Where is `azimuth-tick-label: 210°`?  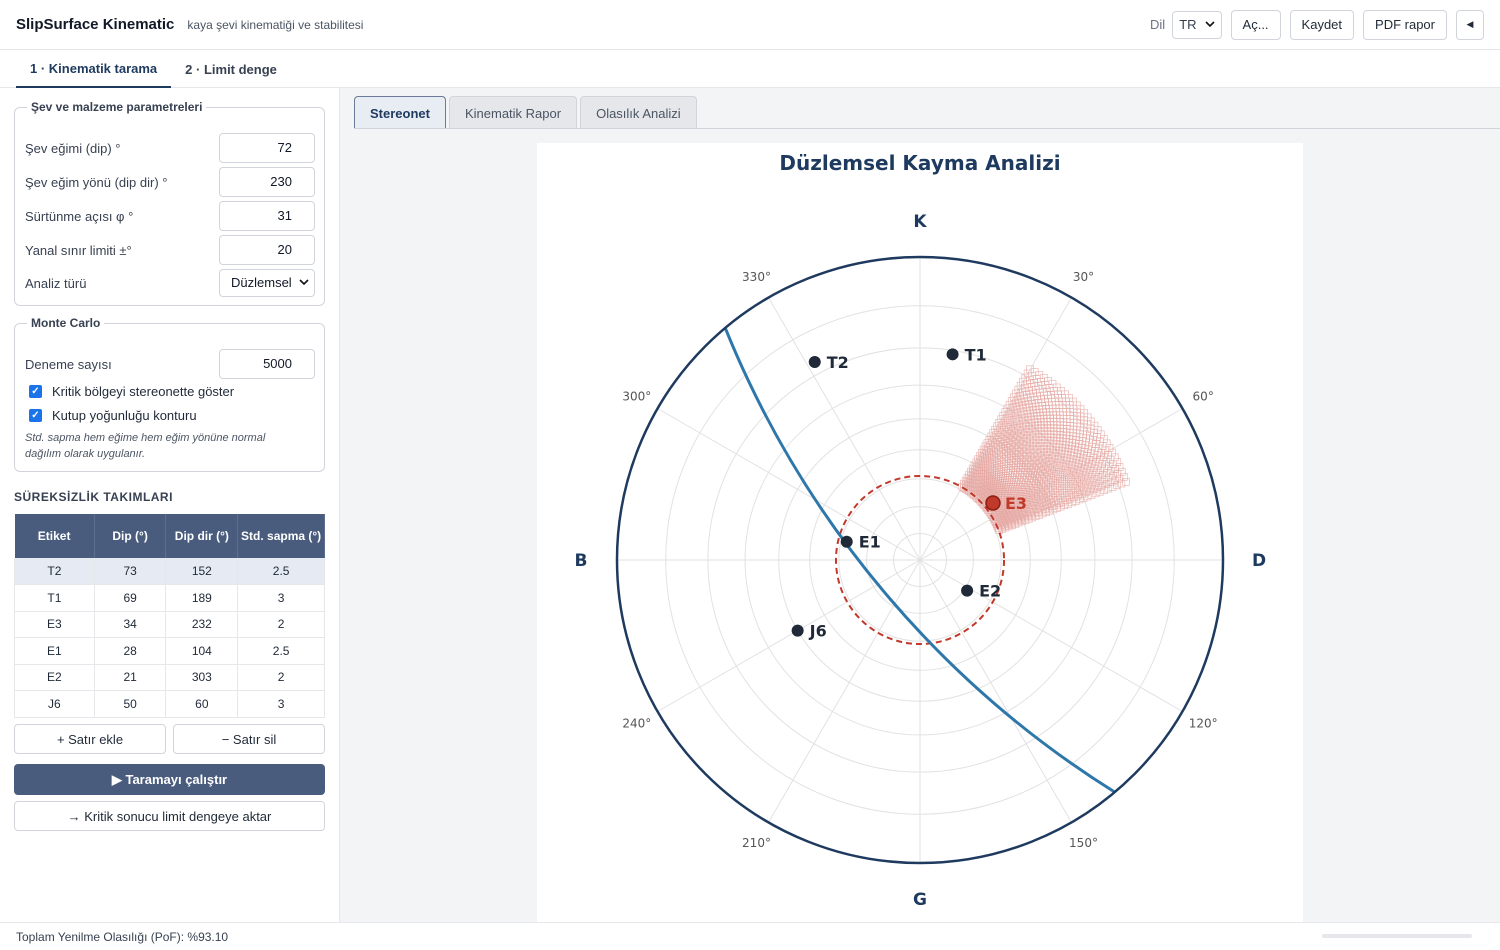 azimuth-tick-label: 210° is located at coordinates (756, 843).